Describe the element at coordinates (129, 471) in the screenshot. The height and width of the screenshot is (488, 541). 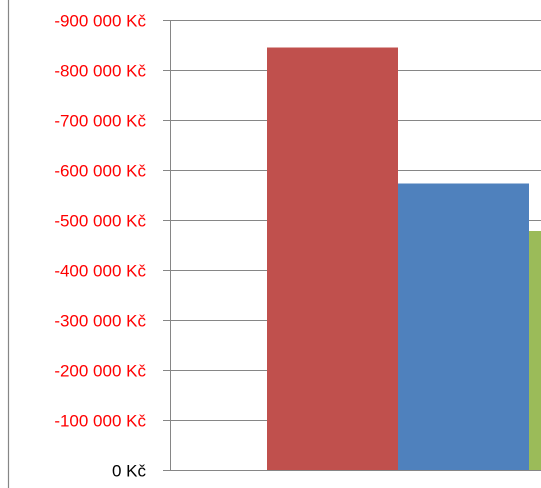
I see `y-tick-label: 0 Kč` at that location.